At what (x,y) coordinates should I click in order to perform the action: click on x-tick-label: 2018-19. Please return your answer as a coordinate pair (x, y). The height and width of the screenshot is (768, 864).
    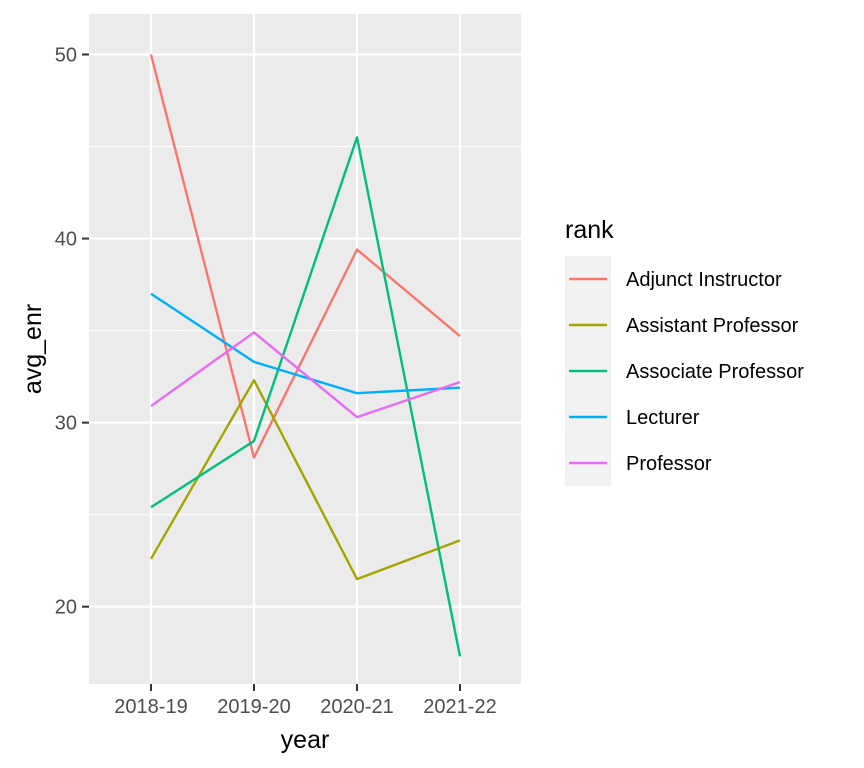
    Looking at the image, I should click on (150, 707).